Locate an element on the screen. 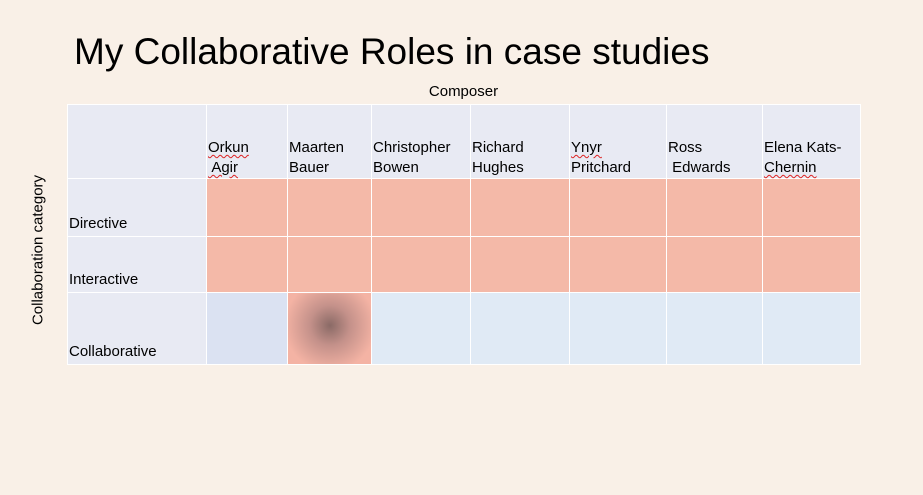 Image resolution: width=923 pixels, height=495 pixels. row-collaborative: Collaborative is located at coordinates (464, 328).